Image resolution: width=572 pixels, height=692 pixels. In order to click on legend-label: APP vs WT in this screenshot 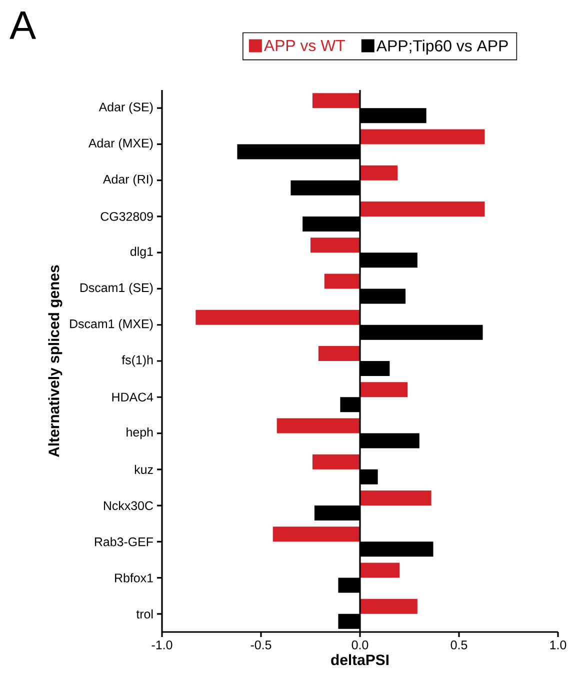, I will do `click(305, 46)`.